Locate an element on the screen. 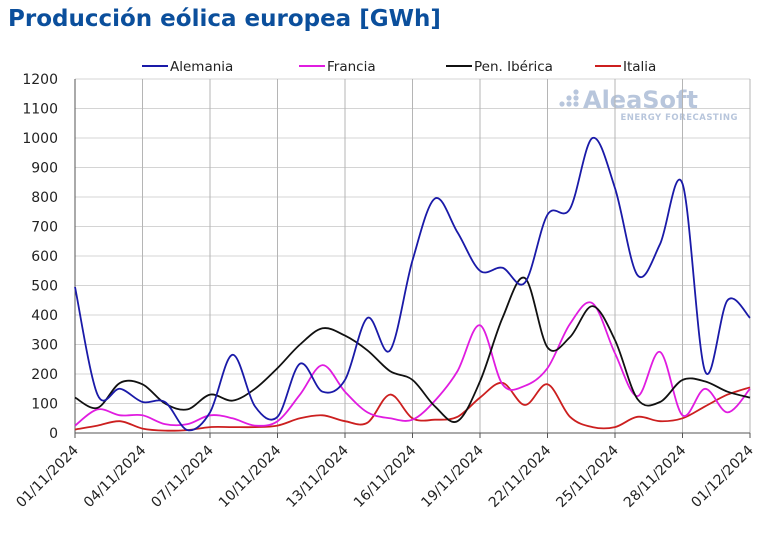 The image size is (768, 535). x-tick-label: 28/11/2024 is located at coordinates (655, 476).